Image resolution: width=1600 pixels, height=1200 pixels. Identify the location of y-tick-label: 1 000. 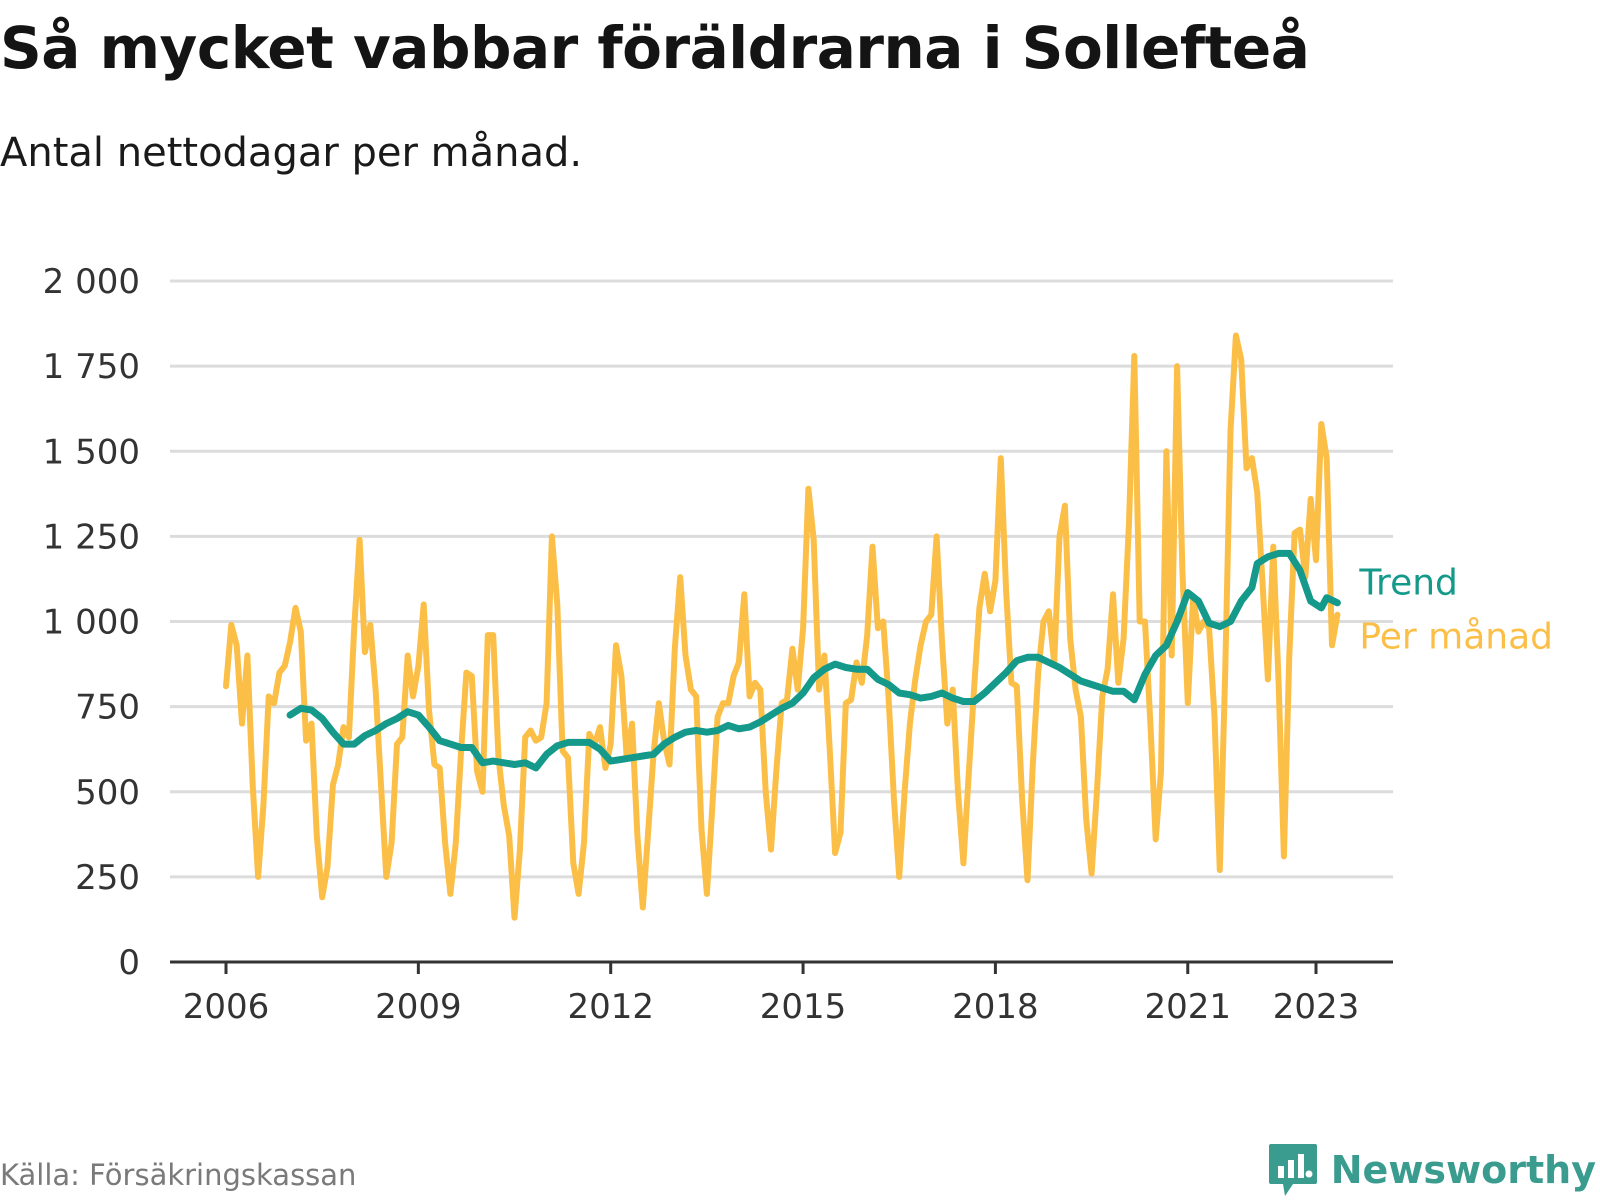
(91, 623).